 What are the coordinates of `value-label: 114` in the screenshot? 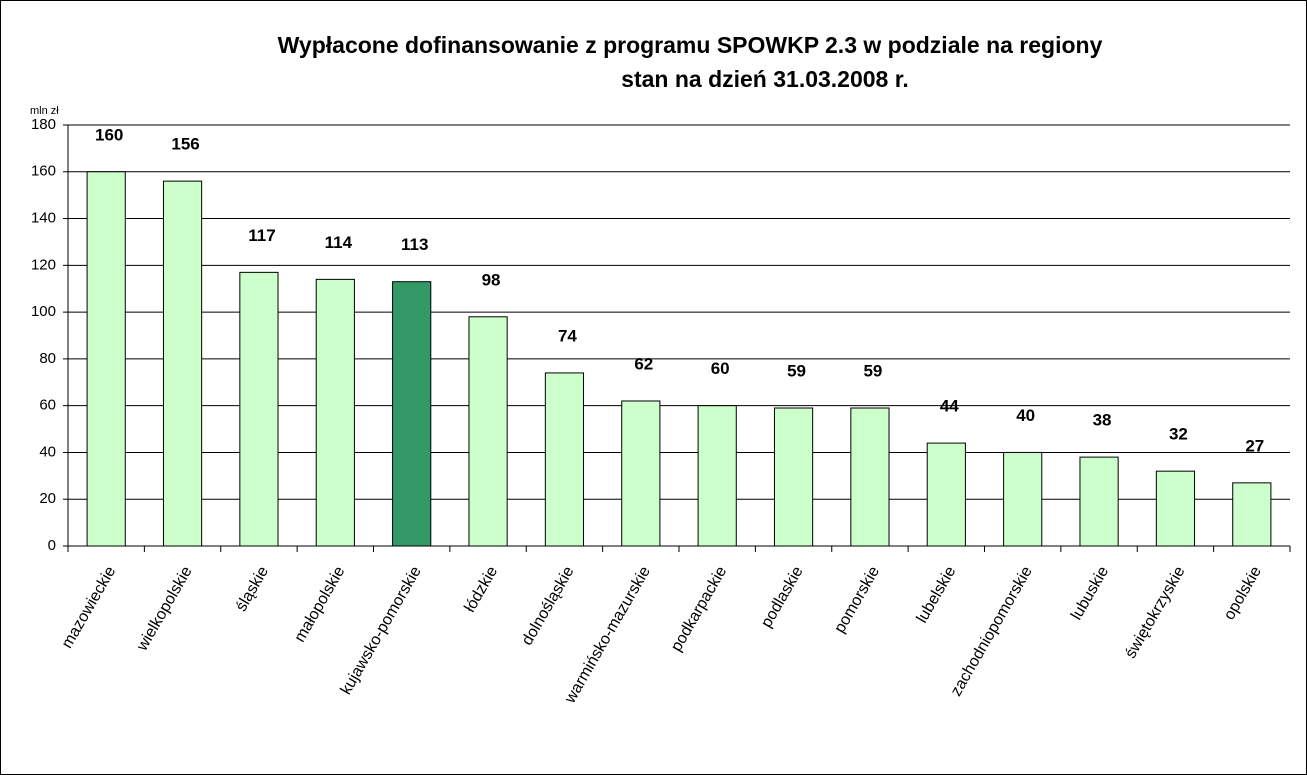 It's located at (339, 242).